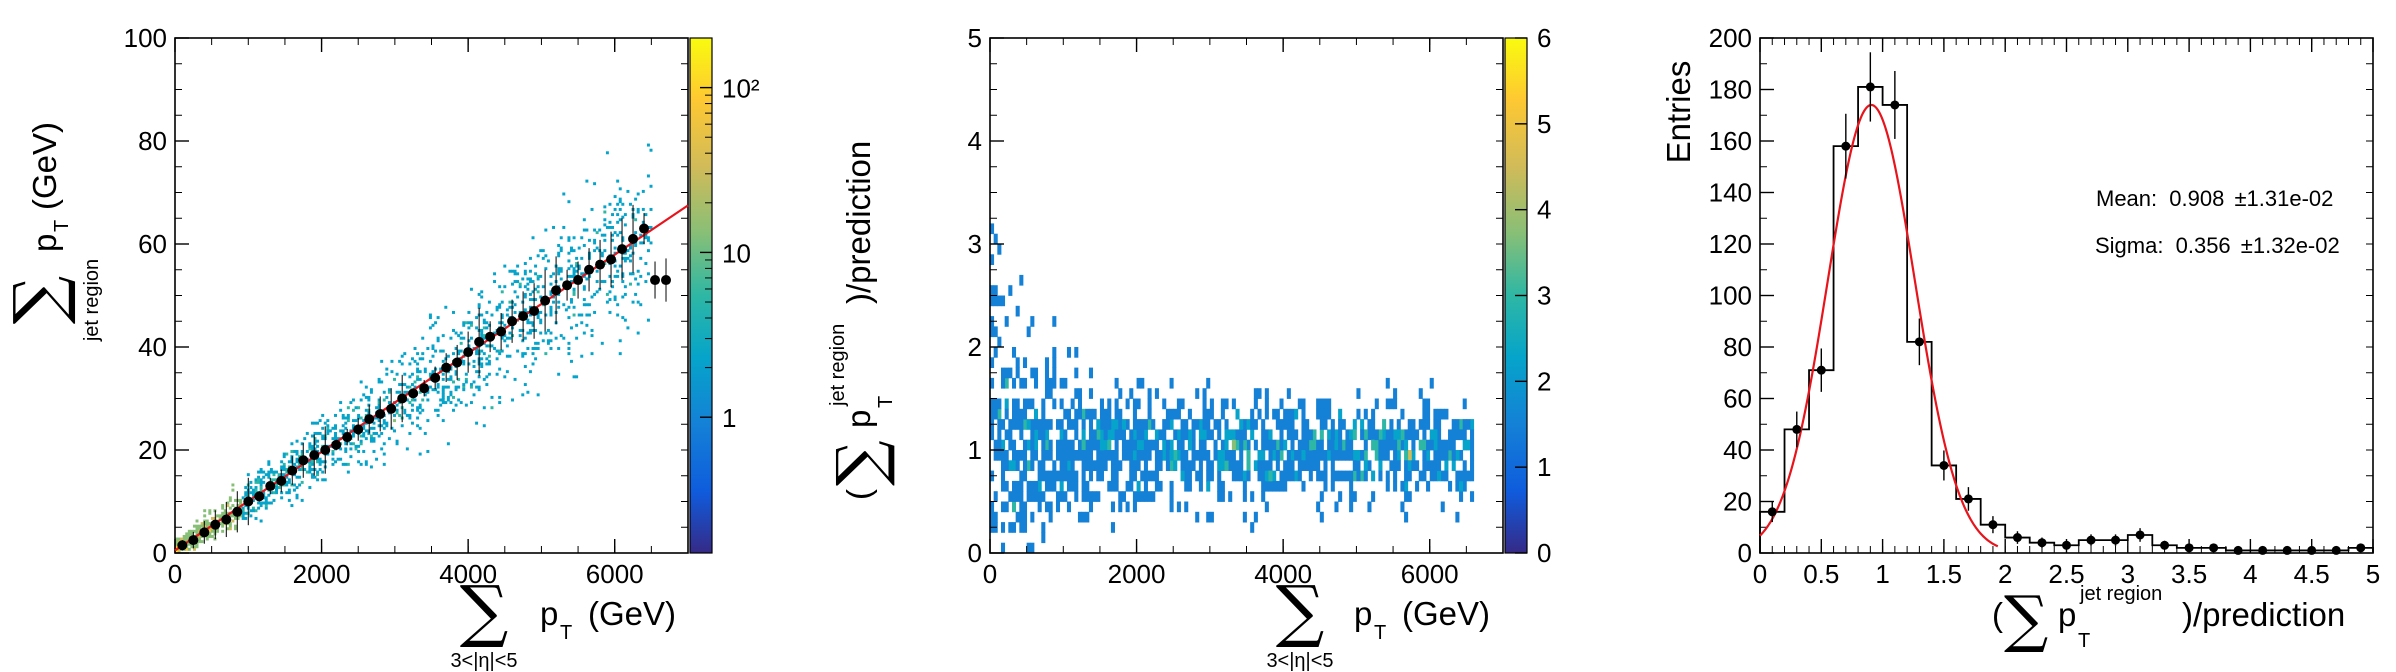  I want to click on colorbar-label: 3, so click(1544, 296).